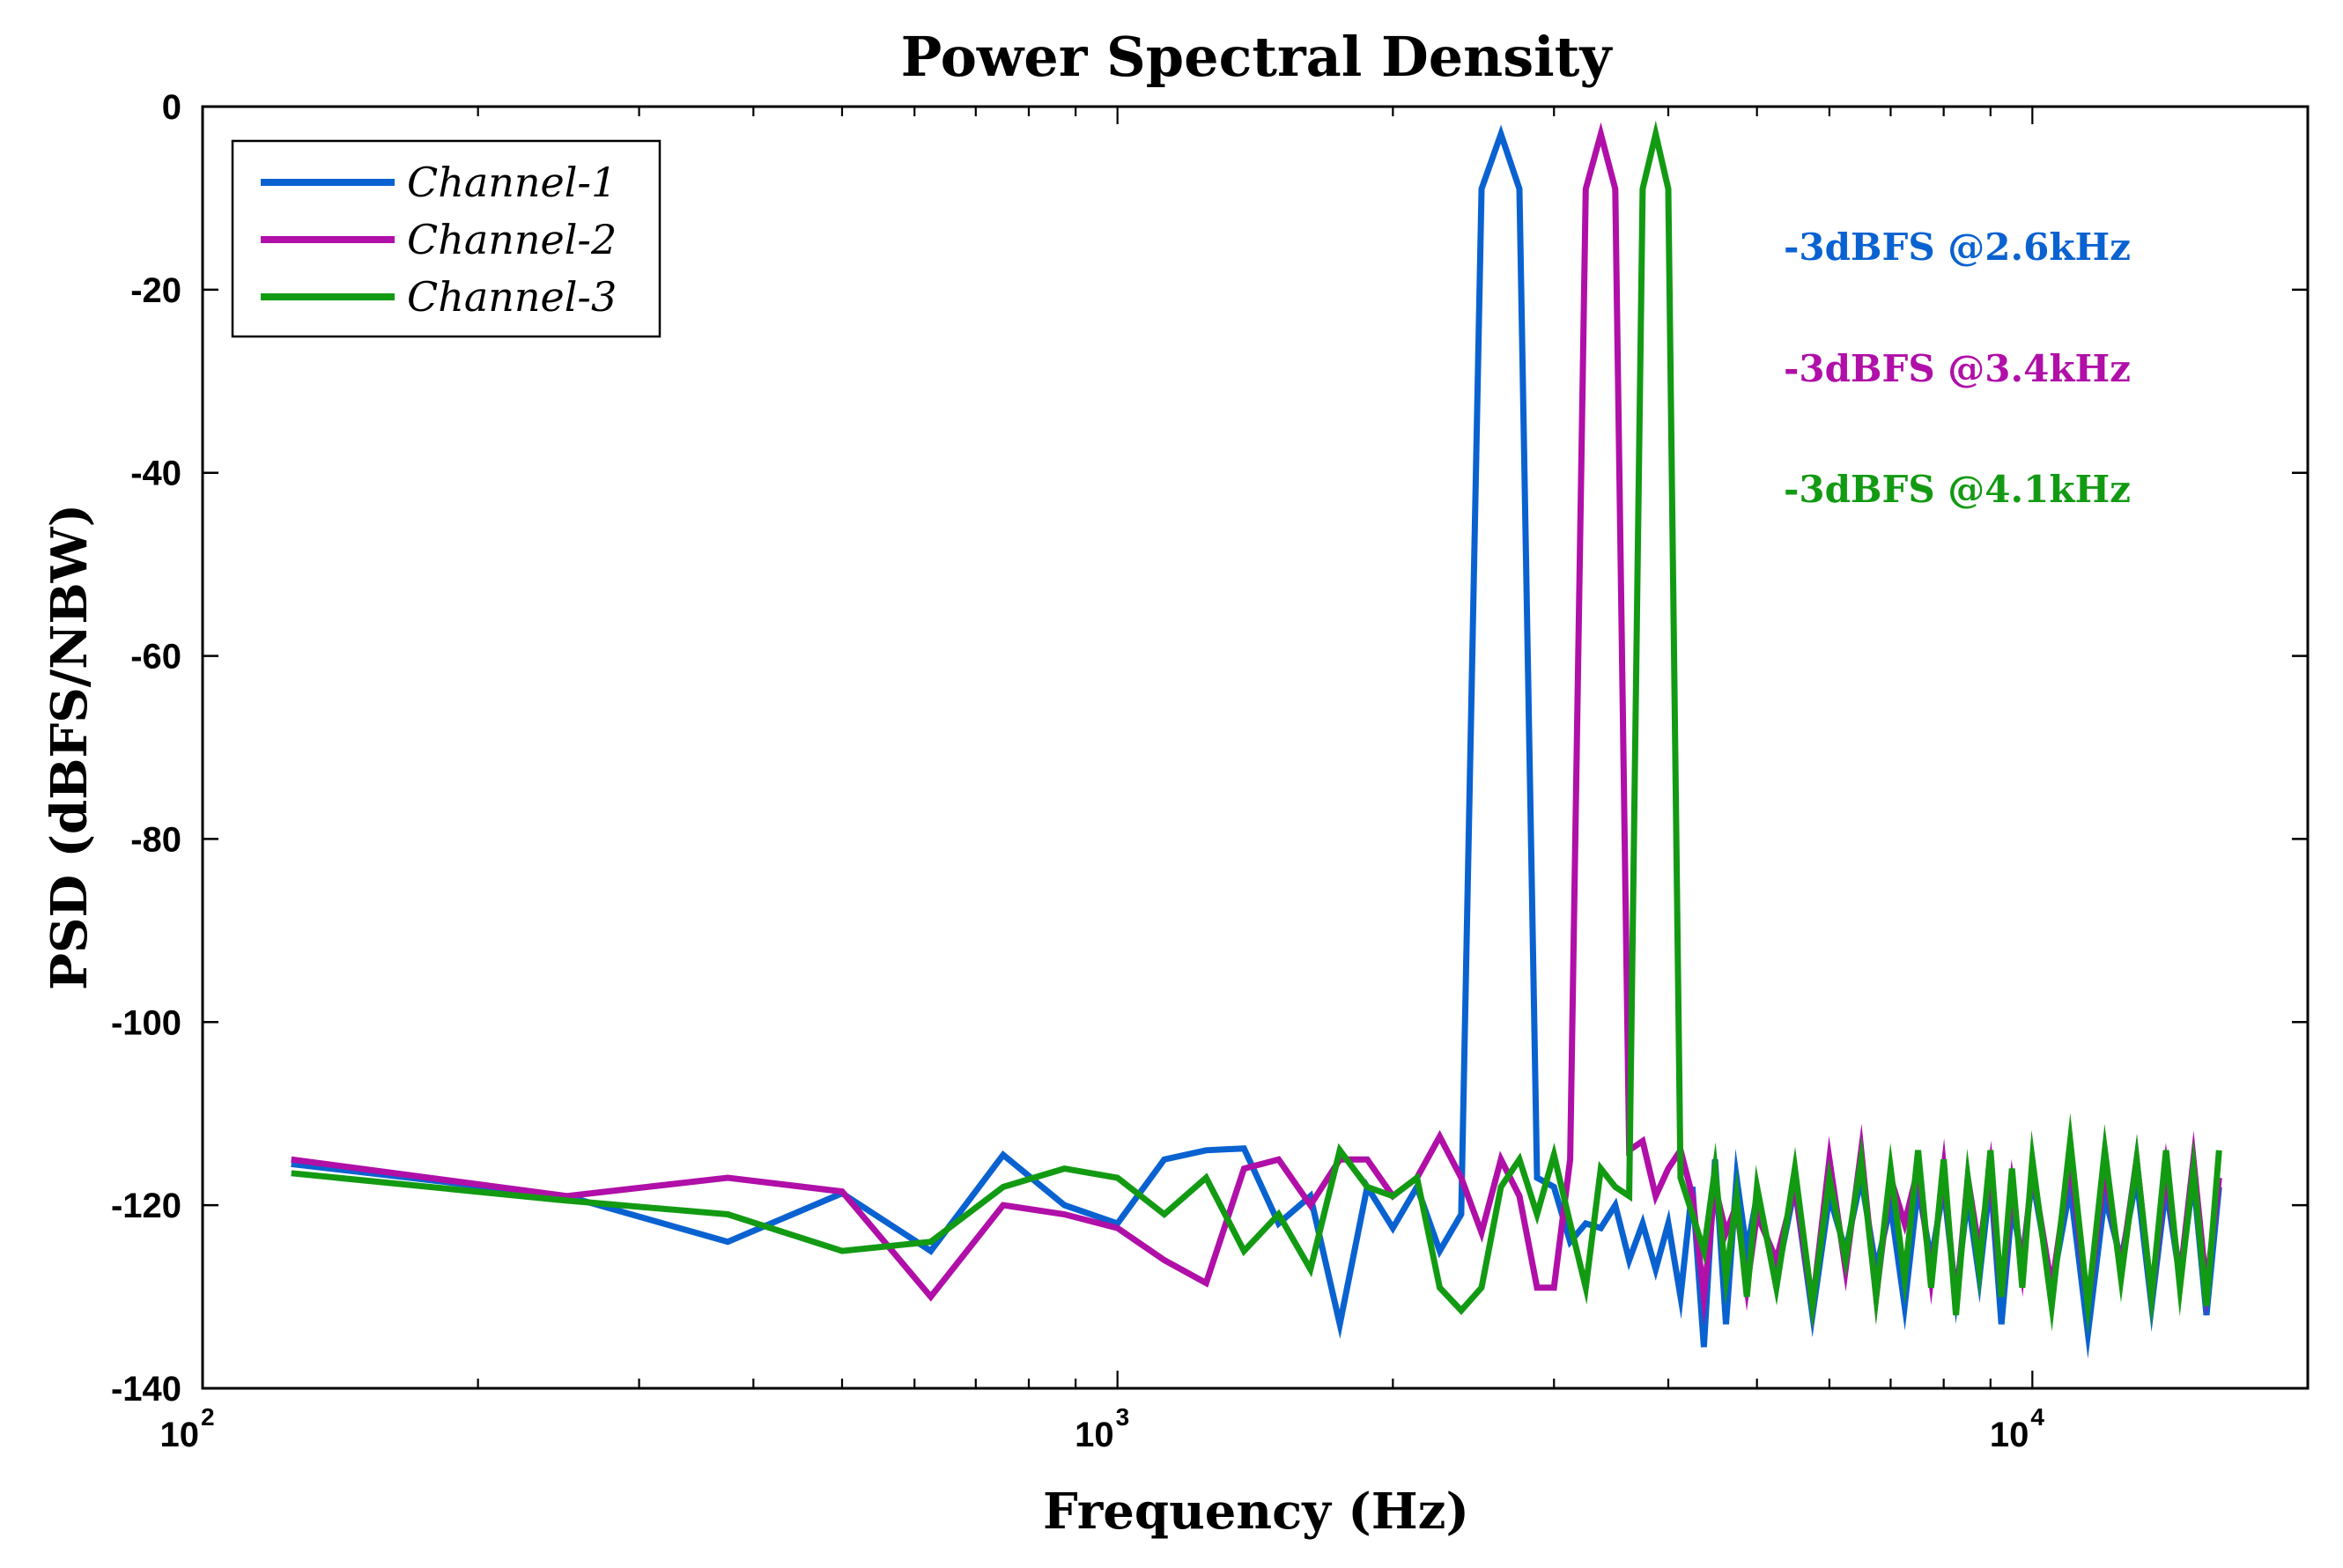  I want to click on legend-label-channel-1: Channel-1, so click(512, 182).